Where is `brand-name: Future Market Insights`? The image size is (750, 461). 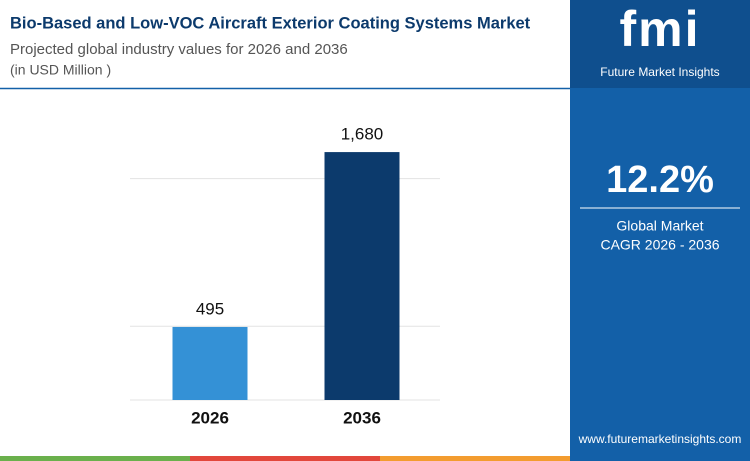 brand-name: Future Market Insights is located at coordinates (659, 72).